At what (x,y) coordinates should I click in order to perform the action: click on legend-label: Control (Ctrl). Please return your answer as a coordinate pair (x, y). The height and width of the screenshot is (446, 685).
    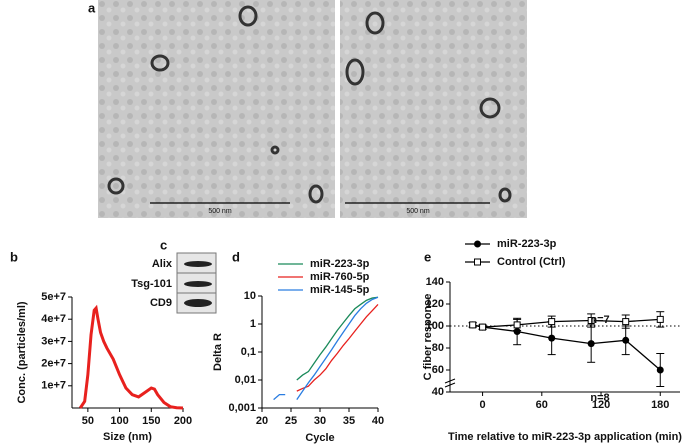
    Looking at the image, I should click on (531, 262).